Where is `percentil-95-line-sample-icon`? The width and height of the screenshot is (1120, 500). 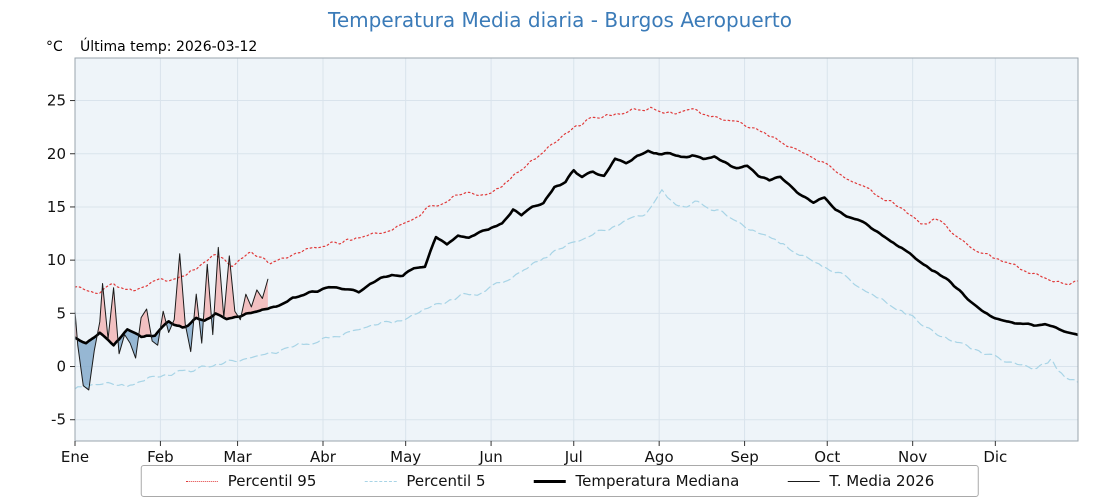
percentil-95-line-sample-icon is located at coordinates (201, 481).